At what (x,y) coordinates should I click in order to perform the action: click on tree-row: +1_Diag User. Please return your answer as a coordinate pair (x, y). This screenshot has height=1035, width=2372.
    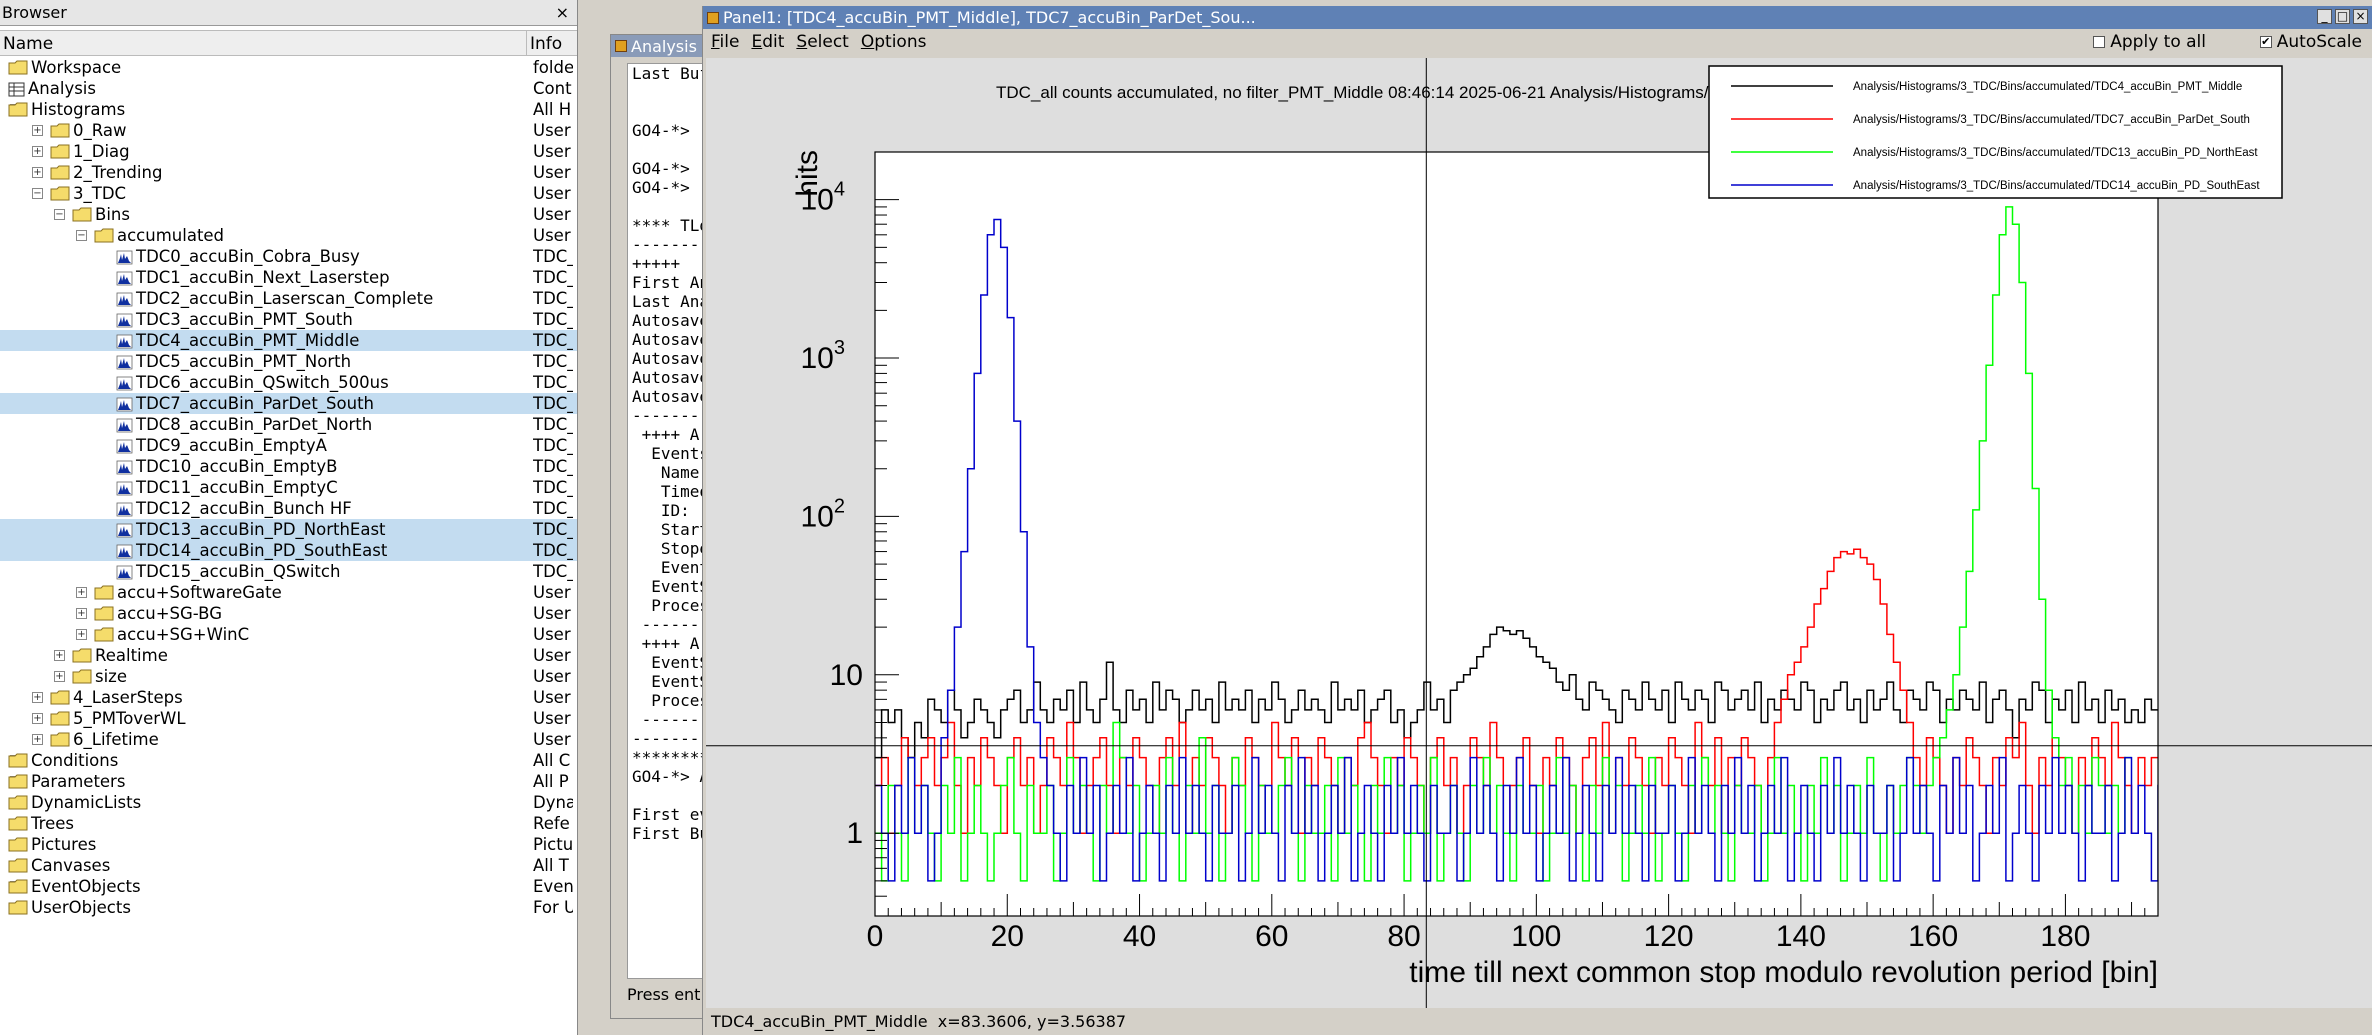
    Looking at the image, I should click on (288, 151).